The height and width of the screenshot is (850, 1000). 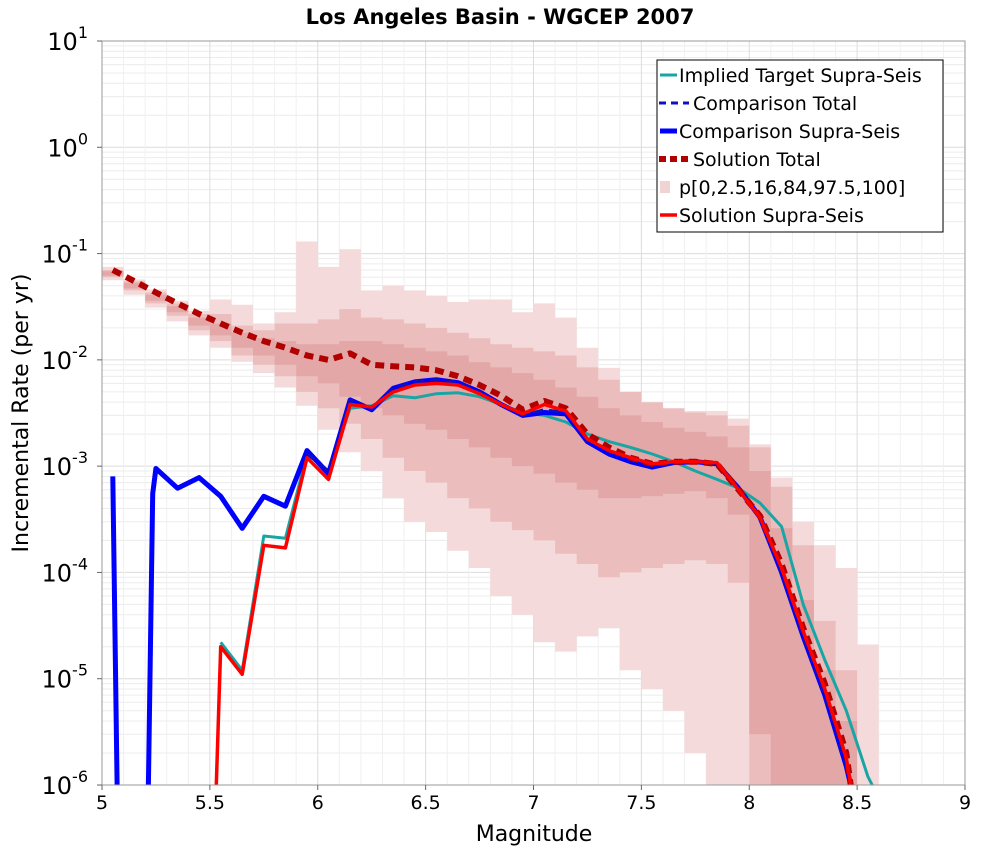 I want to click on x-tick-label: 5.5, so click(x=210, y=803).